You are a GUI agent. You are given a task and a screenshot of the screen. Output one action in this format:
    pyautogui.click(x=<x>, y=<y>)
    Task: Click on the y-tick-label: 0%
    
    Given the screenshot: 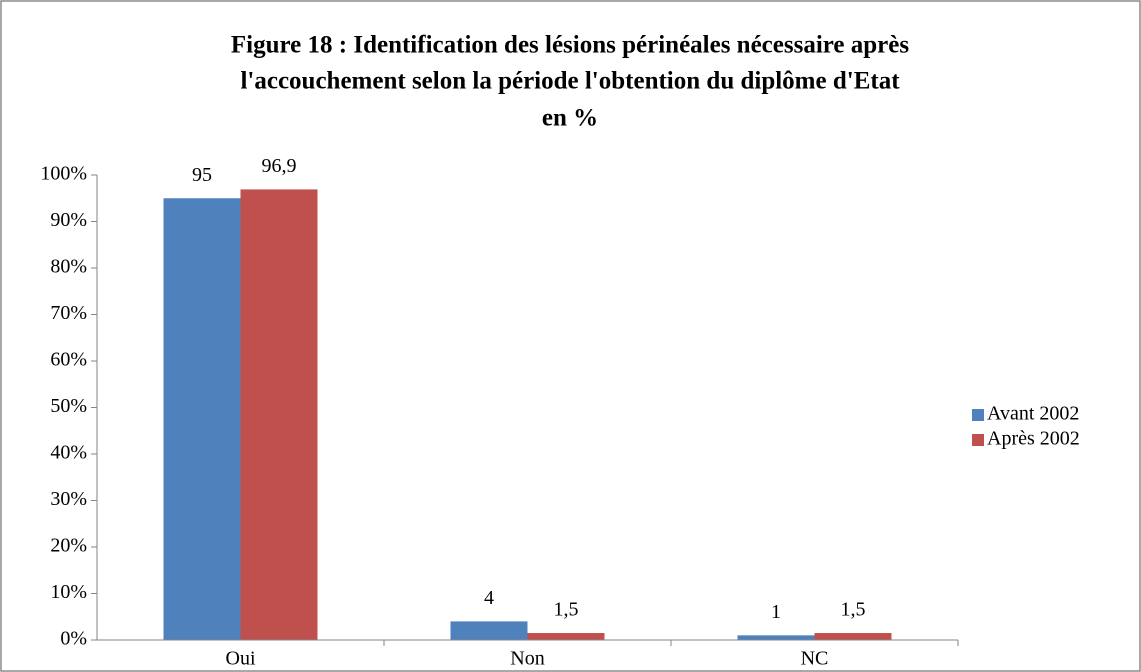 What is the action you would take?
    pyautogui.click(x=73, y=639)
    